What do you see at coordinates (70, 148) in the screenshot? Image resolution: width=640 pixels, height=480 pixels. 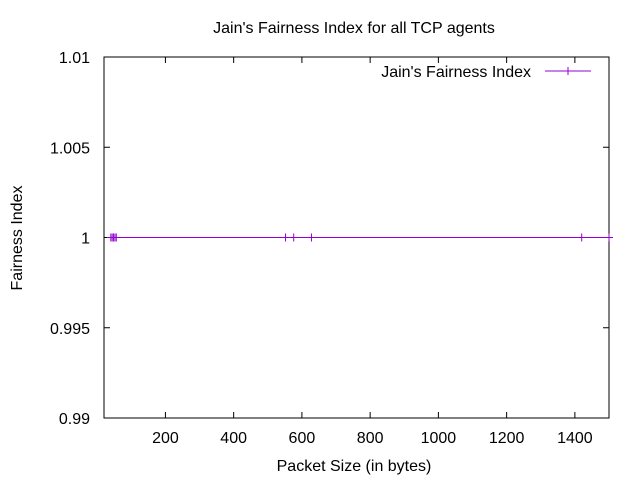 I see `y-tick-label-3: 1.005` at bounding box center [70, 148].